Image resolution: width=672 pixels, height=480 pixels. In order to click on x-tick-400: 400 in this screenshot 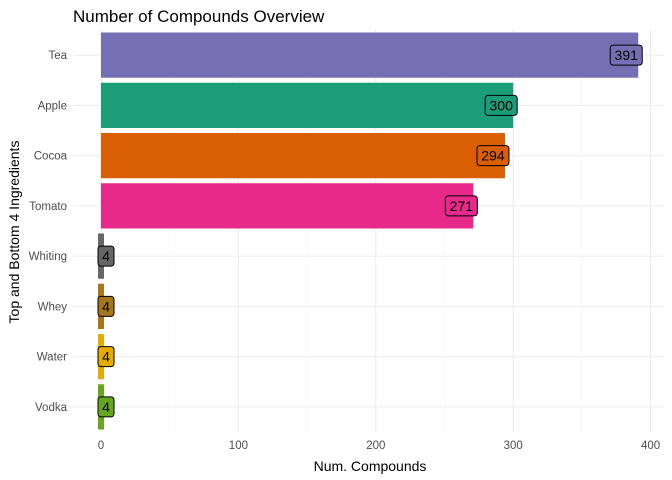, I will do `click(650, 446)`.